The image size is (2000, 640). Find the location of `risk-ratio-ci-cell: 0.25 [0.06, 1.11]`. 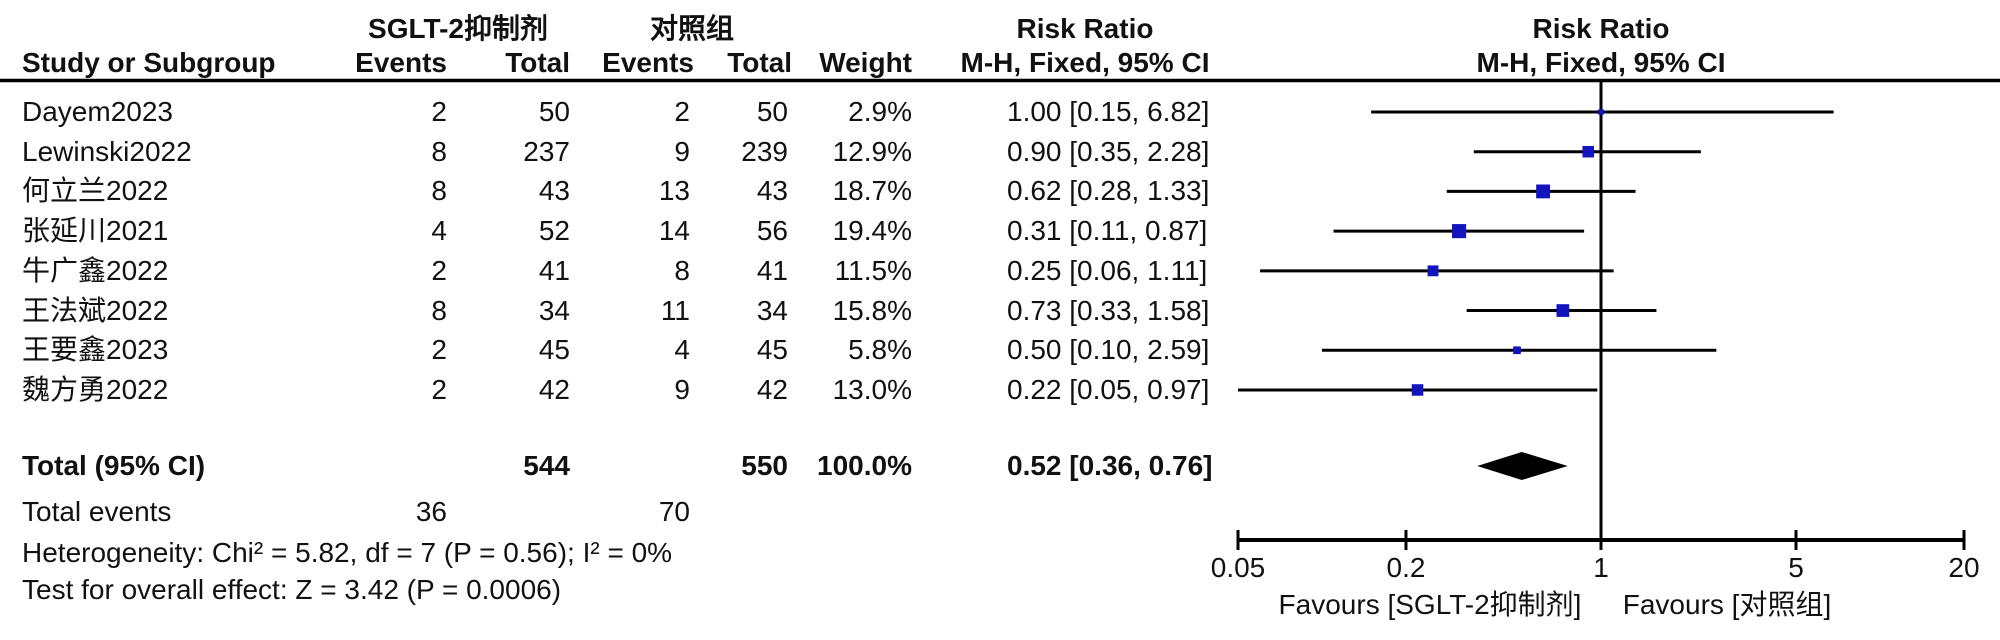

risk-ratio-ci-cell: 0.25 [0.06, 1.11] is located at coordinates (1107, 270).